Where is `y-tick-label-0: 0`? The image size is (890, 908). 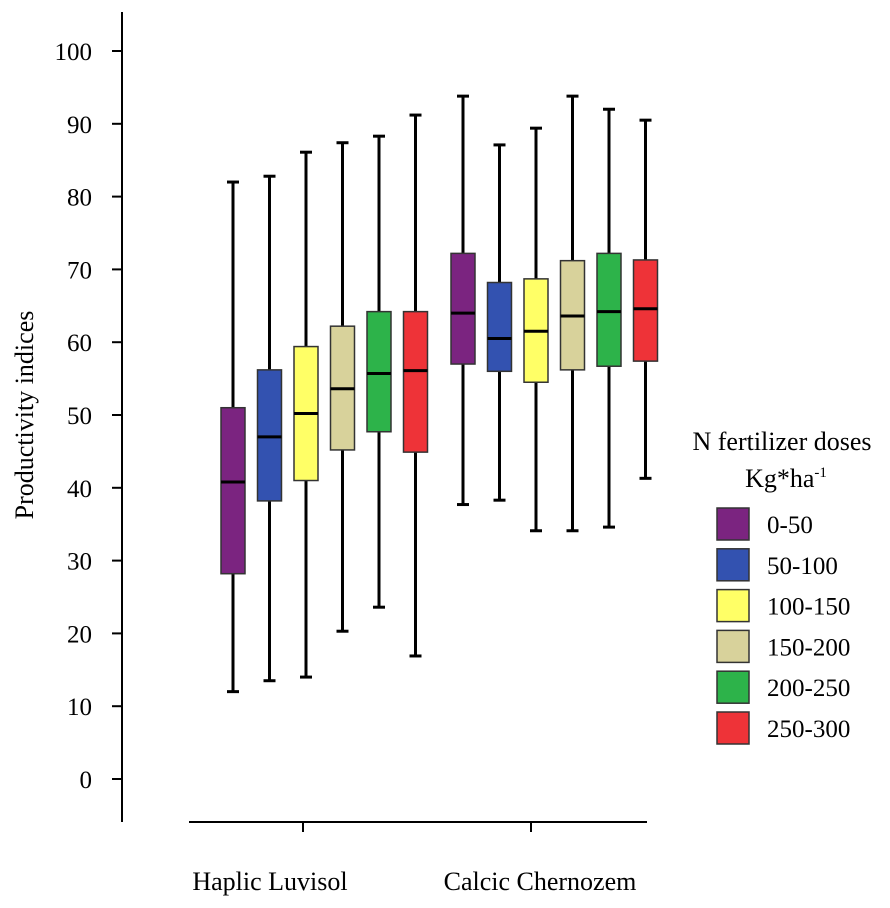 y-tick-label-0: 0 is located at coordinates (86, 780).